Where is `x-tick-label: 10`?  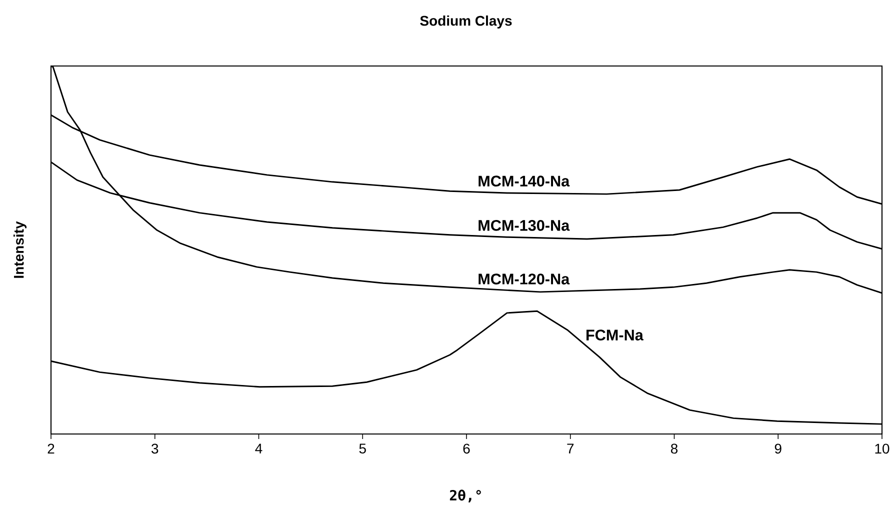 x-tick-label: 10 is located at coordinates (882, 449).